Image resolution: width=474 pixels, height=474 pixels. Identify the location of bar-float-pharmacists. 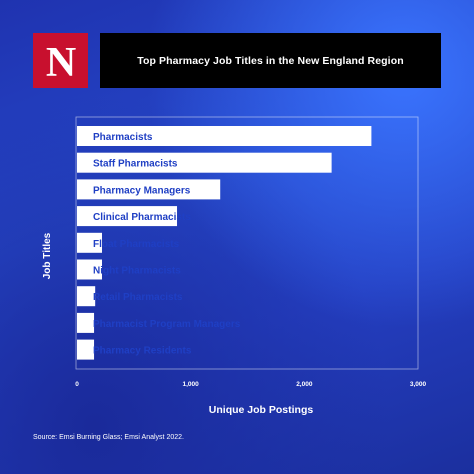
(90, 242).